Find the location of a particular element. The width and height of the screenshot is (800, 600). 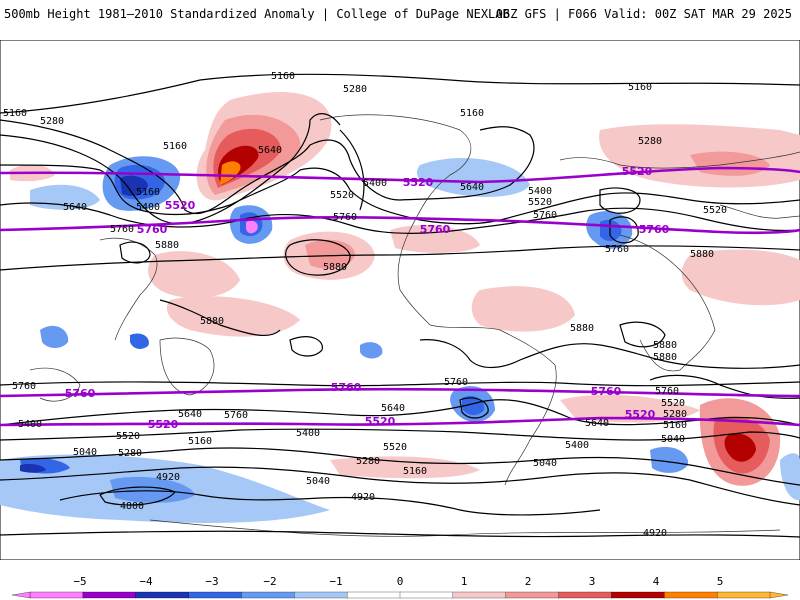

colorbar-ticks: −5 −4 −3 −2 −1 0 1 2 3 4 5 is located at coordinates (398, 581).